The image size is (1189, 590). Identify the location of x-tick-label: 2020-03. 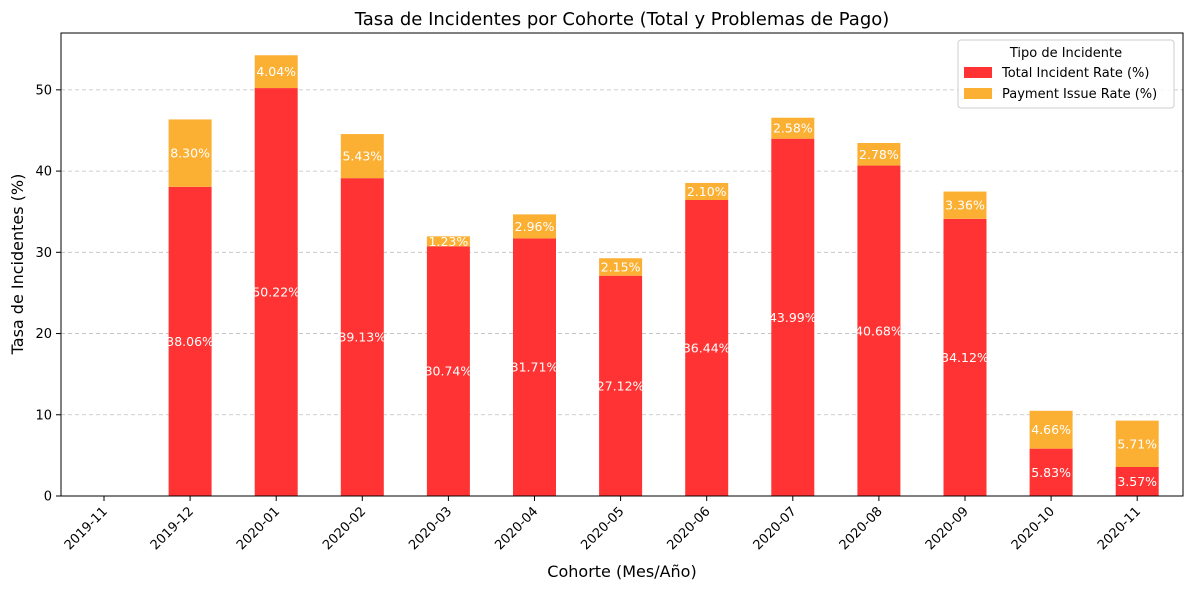
(430, 528).